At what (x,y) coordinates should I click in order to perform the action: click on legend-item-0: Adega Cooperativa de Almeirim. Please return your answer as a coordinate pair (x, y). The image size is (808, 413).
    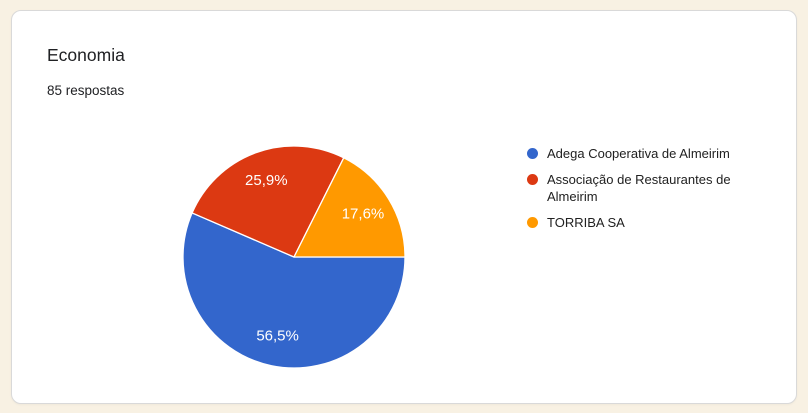
    Looking at the image, I should click on (652, 153).